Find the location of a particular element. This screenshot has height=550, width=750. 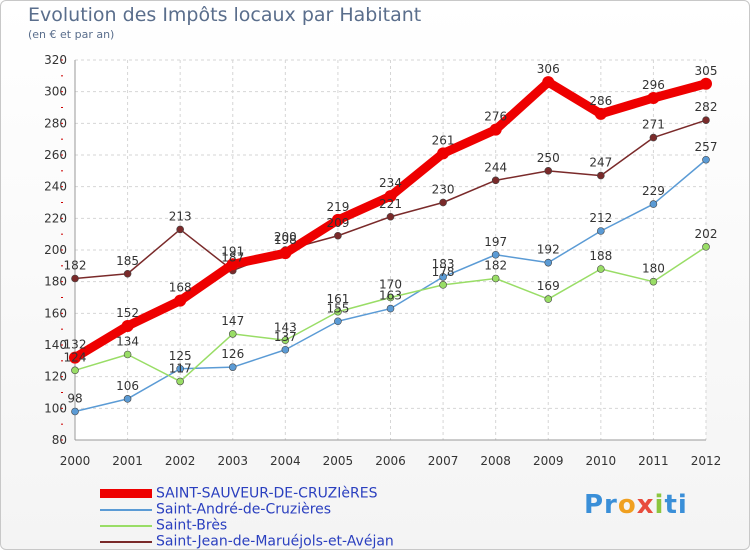

chart-title: Evolution des Impôts locaux par Habitant is located at coordinates (225, 15).